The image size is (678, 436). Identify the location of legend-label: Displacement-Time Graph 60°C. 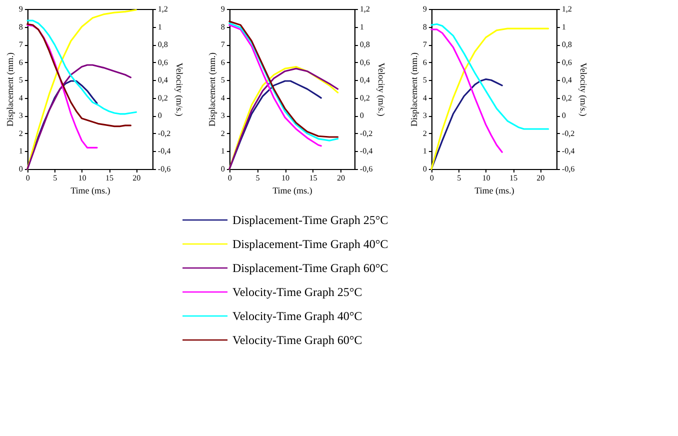
(310, 268).